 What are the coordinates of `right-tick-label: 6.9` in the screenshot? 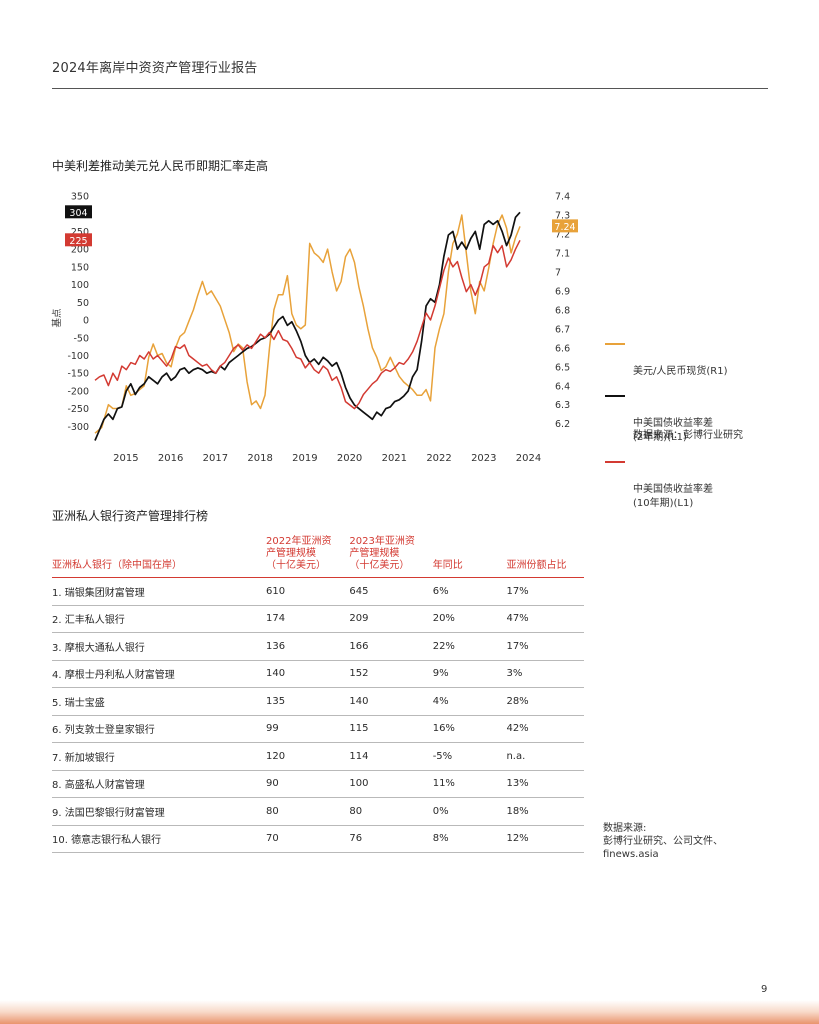 It's located at (562, 291).